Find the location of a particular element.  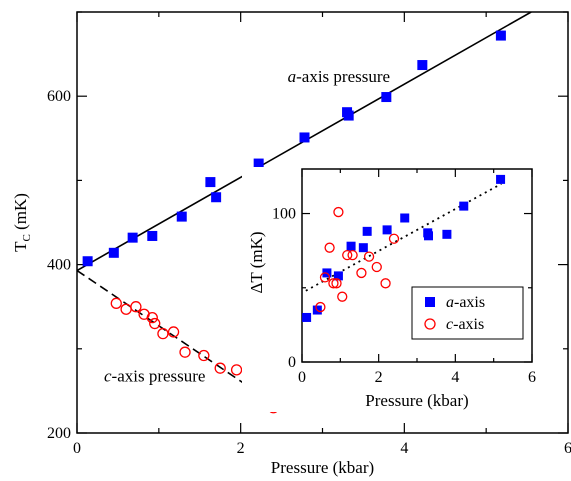

legend-circle-marker is located at coordinates (430, 324).